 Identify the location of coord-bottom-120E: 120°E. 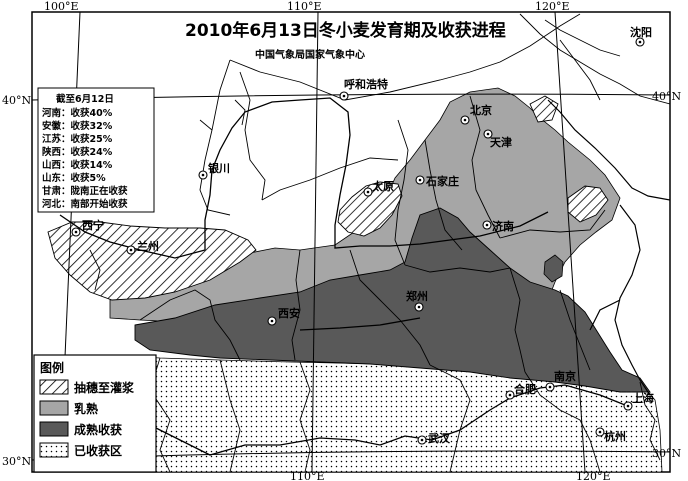
(593, 475).